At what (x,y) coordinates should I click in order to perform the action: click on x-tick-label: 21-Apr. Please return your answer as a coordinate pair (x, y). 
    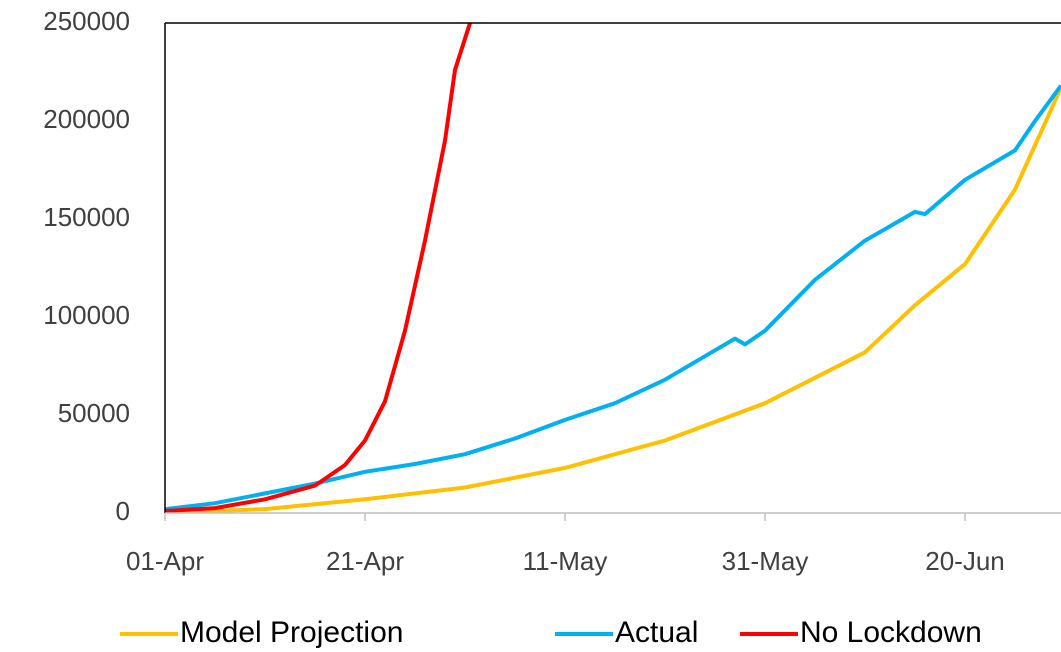
    Looking at the image, I should click on (365, 561).